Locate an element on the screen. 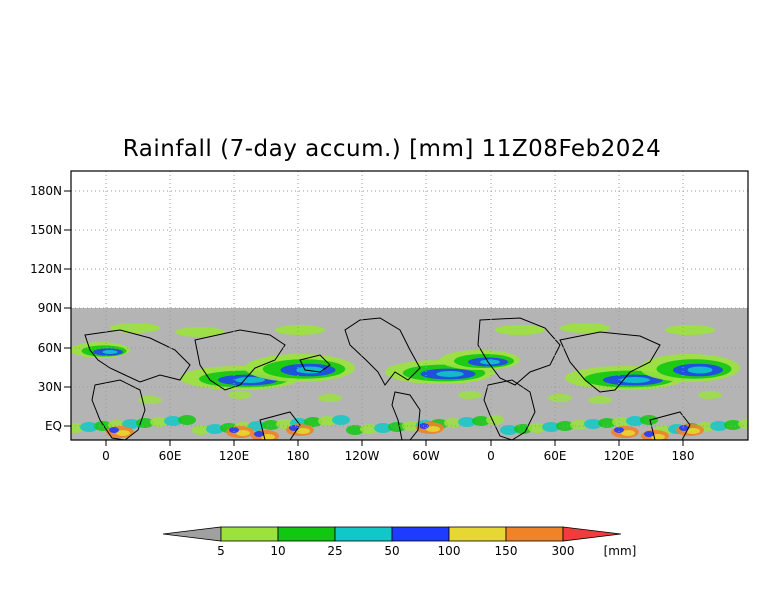  lat-label: 60N is located at coordinates (50, 348).